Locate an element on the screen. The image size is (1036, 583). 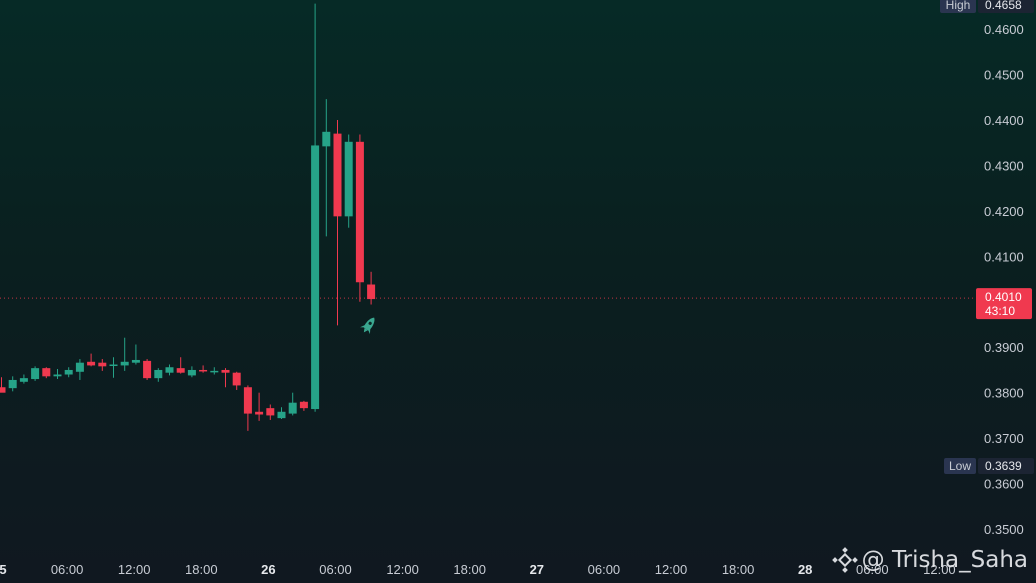
high-value-box is located at coordinates (1006, 6).